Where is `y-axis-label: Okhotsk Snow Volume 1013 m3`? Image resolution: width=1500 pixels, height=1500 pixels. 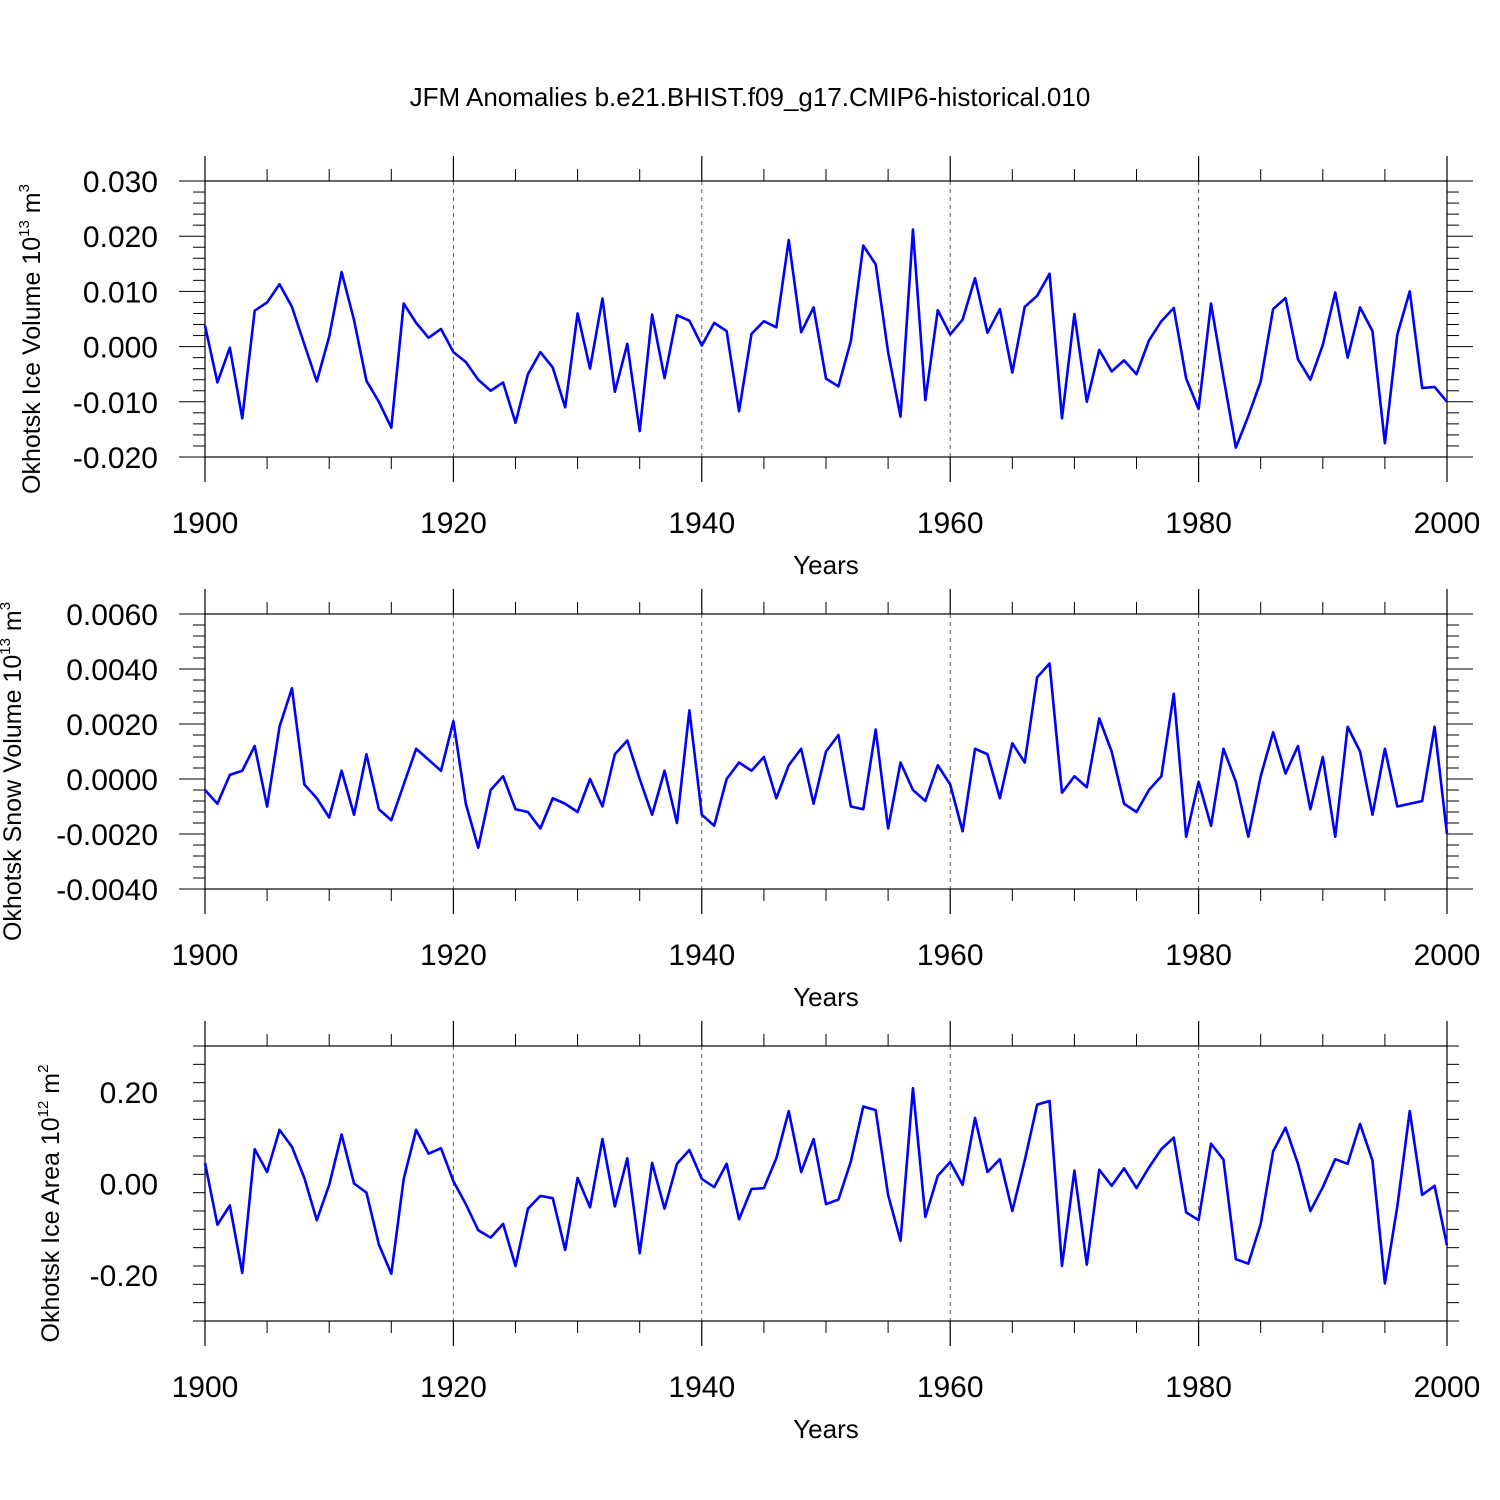
y-axis-label: Okhotsk Snow Volume 1013 m3 is located at coordinates (13, 771).